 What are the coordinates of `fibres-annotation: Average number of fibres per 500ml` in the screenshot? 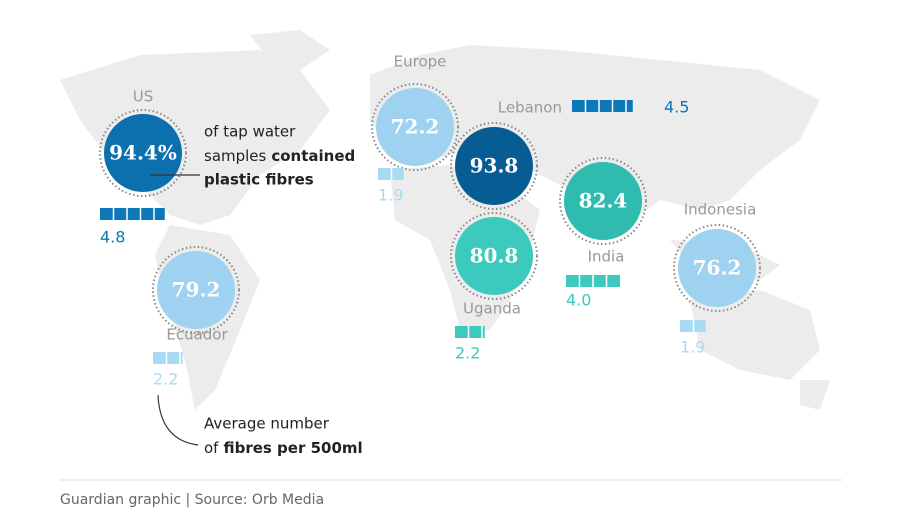 It's located at (260, 425).